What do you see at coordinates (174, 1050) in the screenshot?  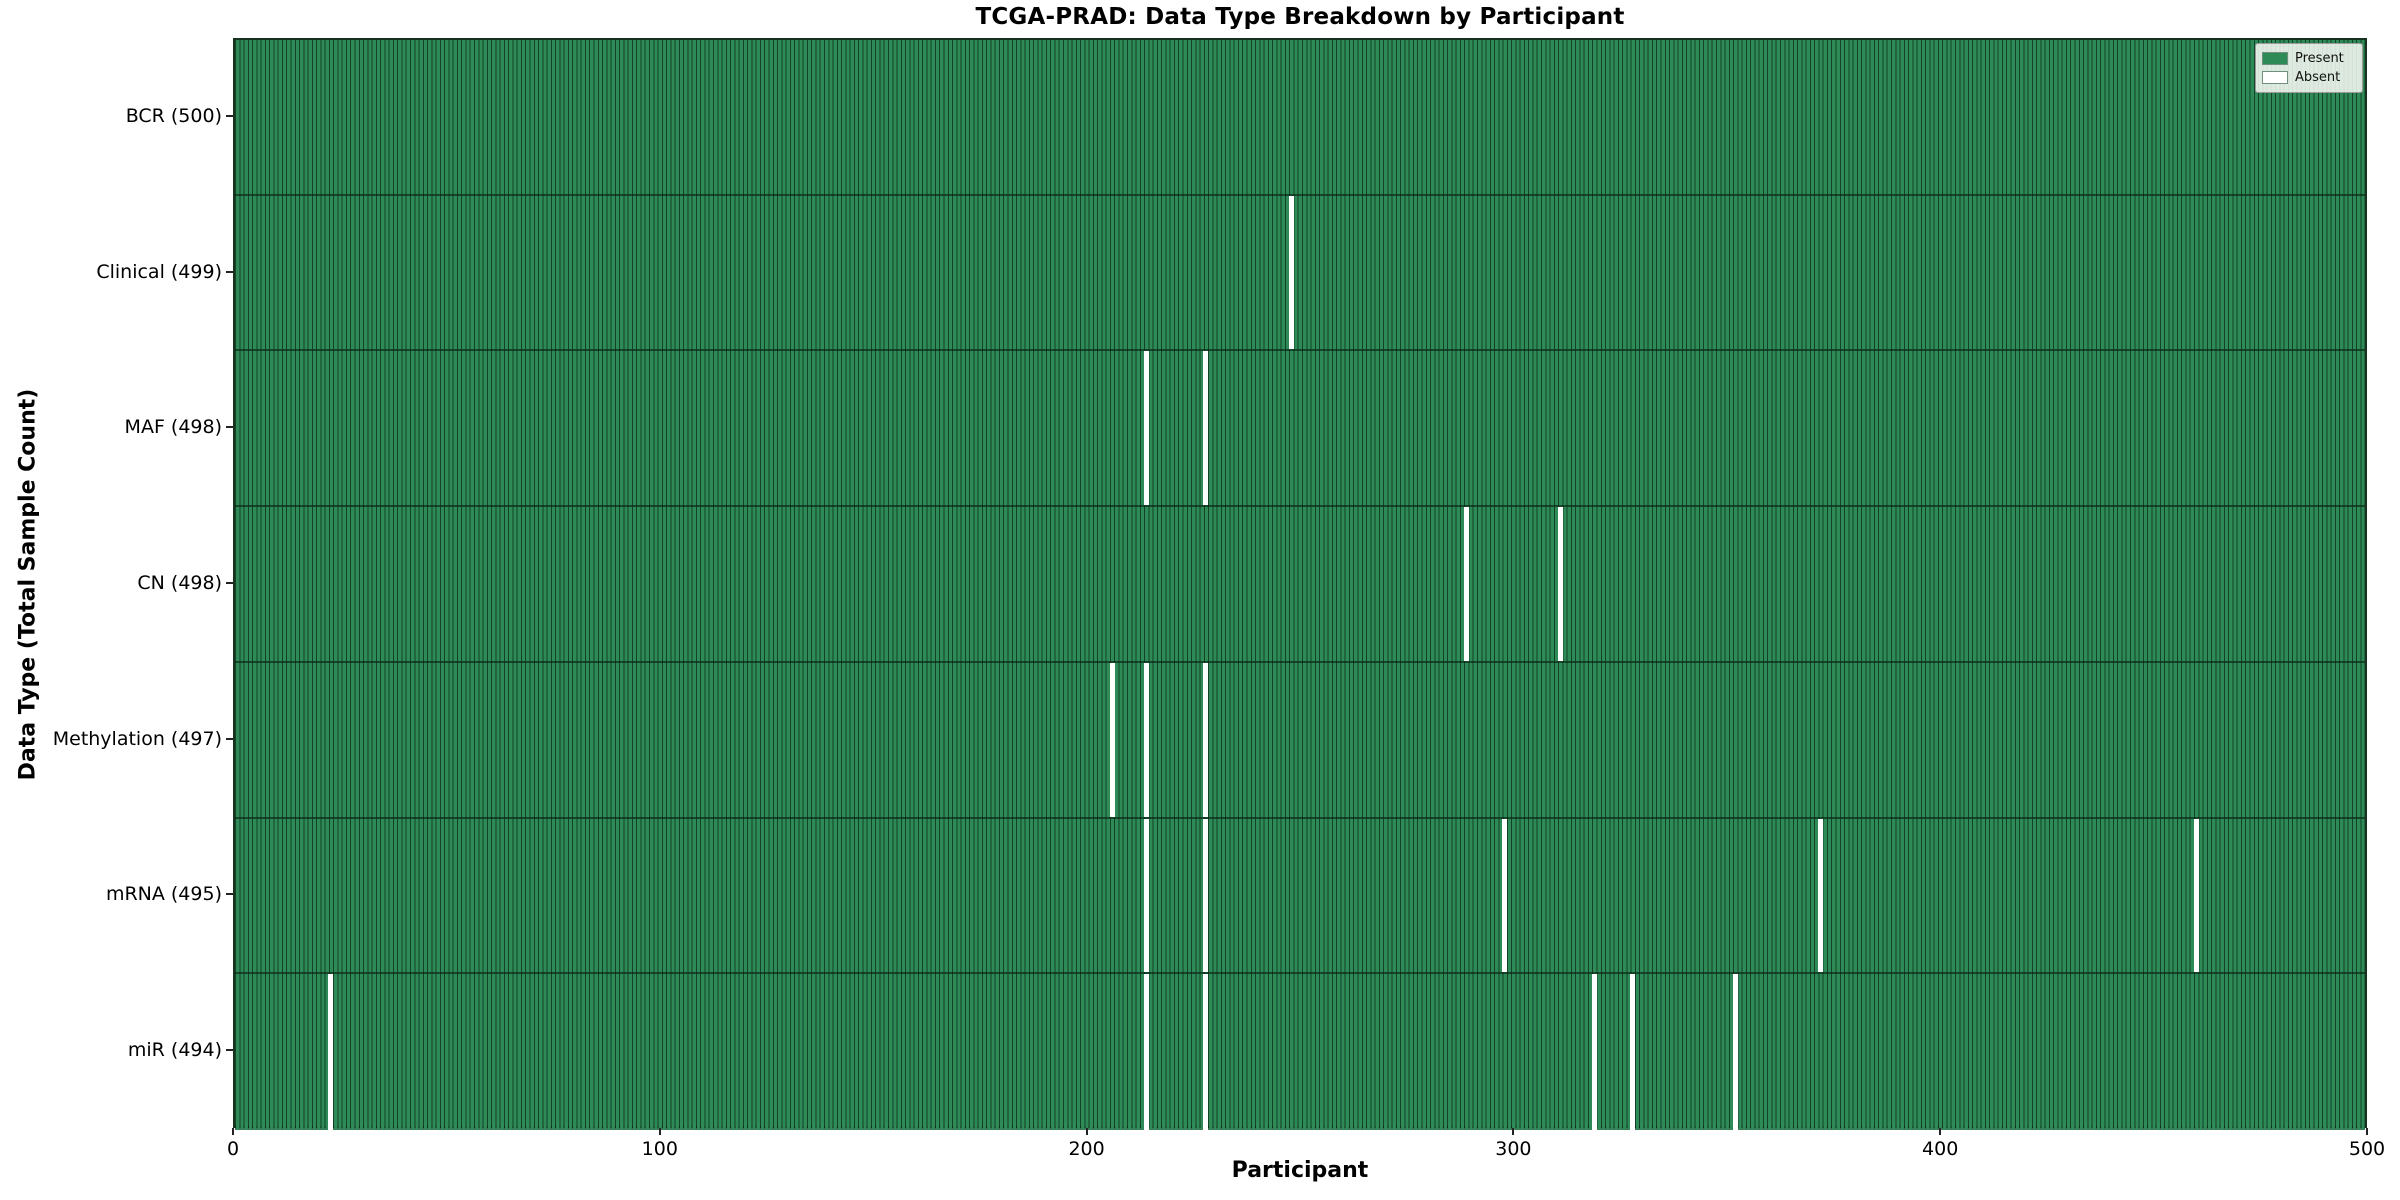 I see `y-tick-label: miR (494)` at bounding box center [174, 1050].